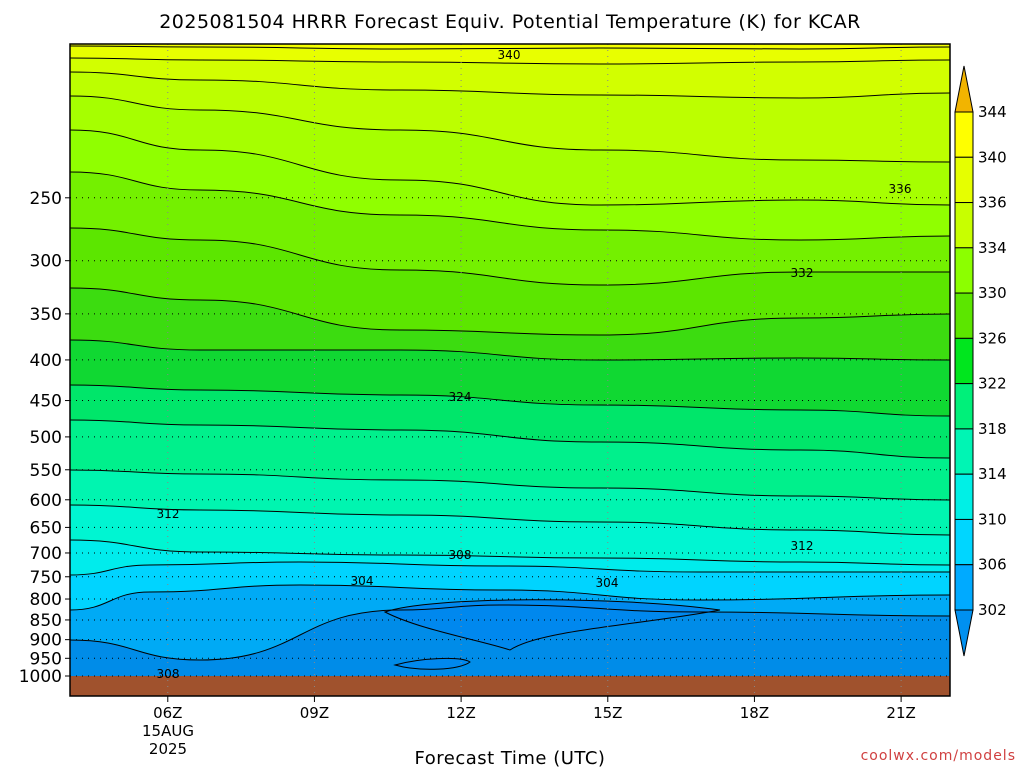 This screenshot has width=1024, height=768. What do you see at coordinates (46, 361) in the screenshot?
I see `y-tick-label: 400` at bounding box center [46, 361].